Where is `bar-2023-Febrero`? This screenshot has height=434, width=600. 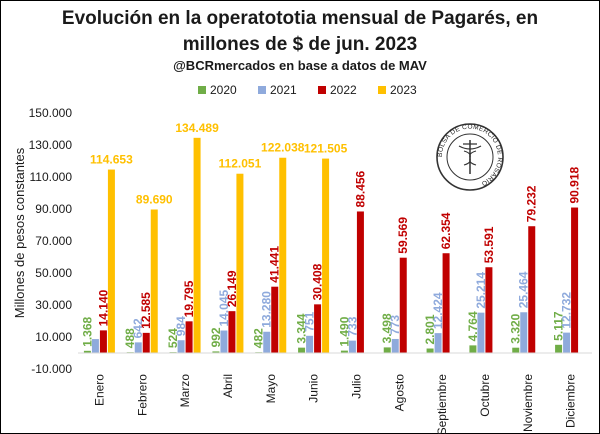 bar-2023-Febrero is located at coordinates (154, 281).